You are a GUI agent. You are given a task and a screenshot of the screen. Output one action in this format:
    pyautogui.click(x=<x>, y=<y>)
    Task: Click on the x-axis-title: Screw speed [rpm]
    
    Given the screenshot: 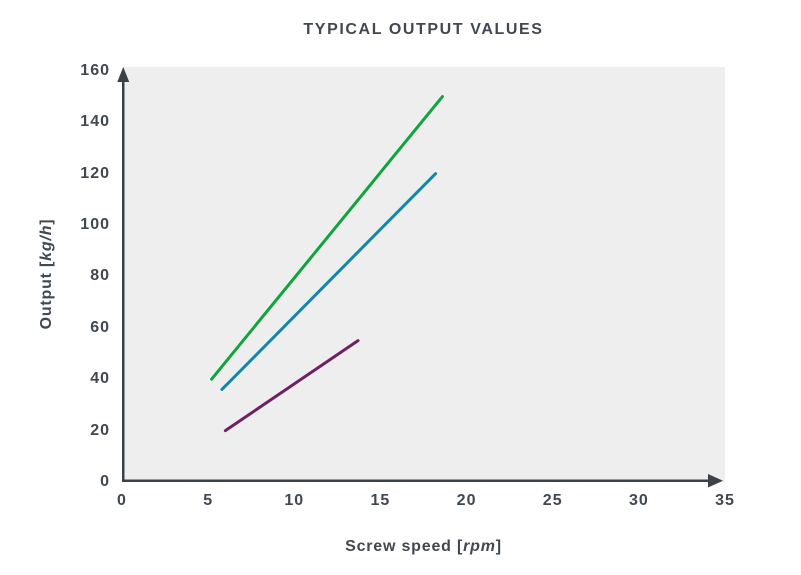 What is the action you would take?
    pyautogui.click(x=423, y=547)
    